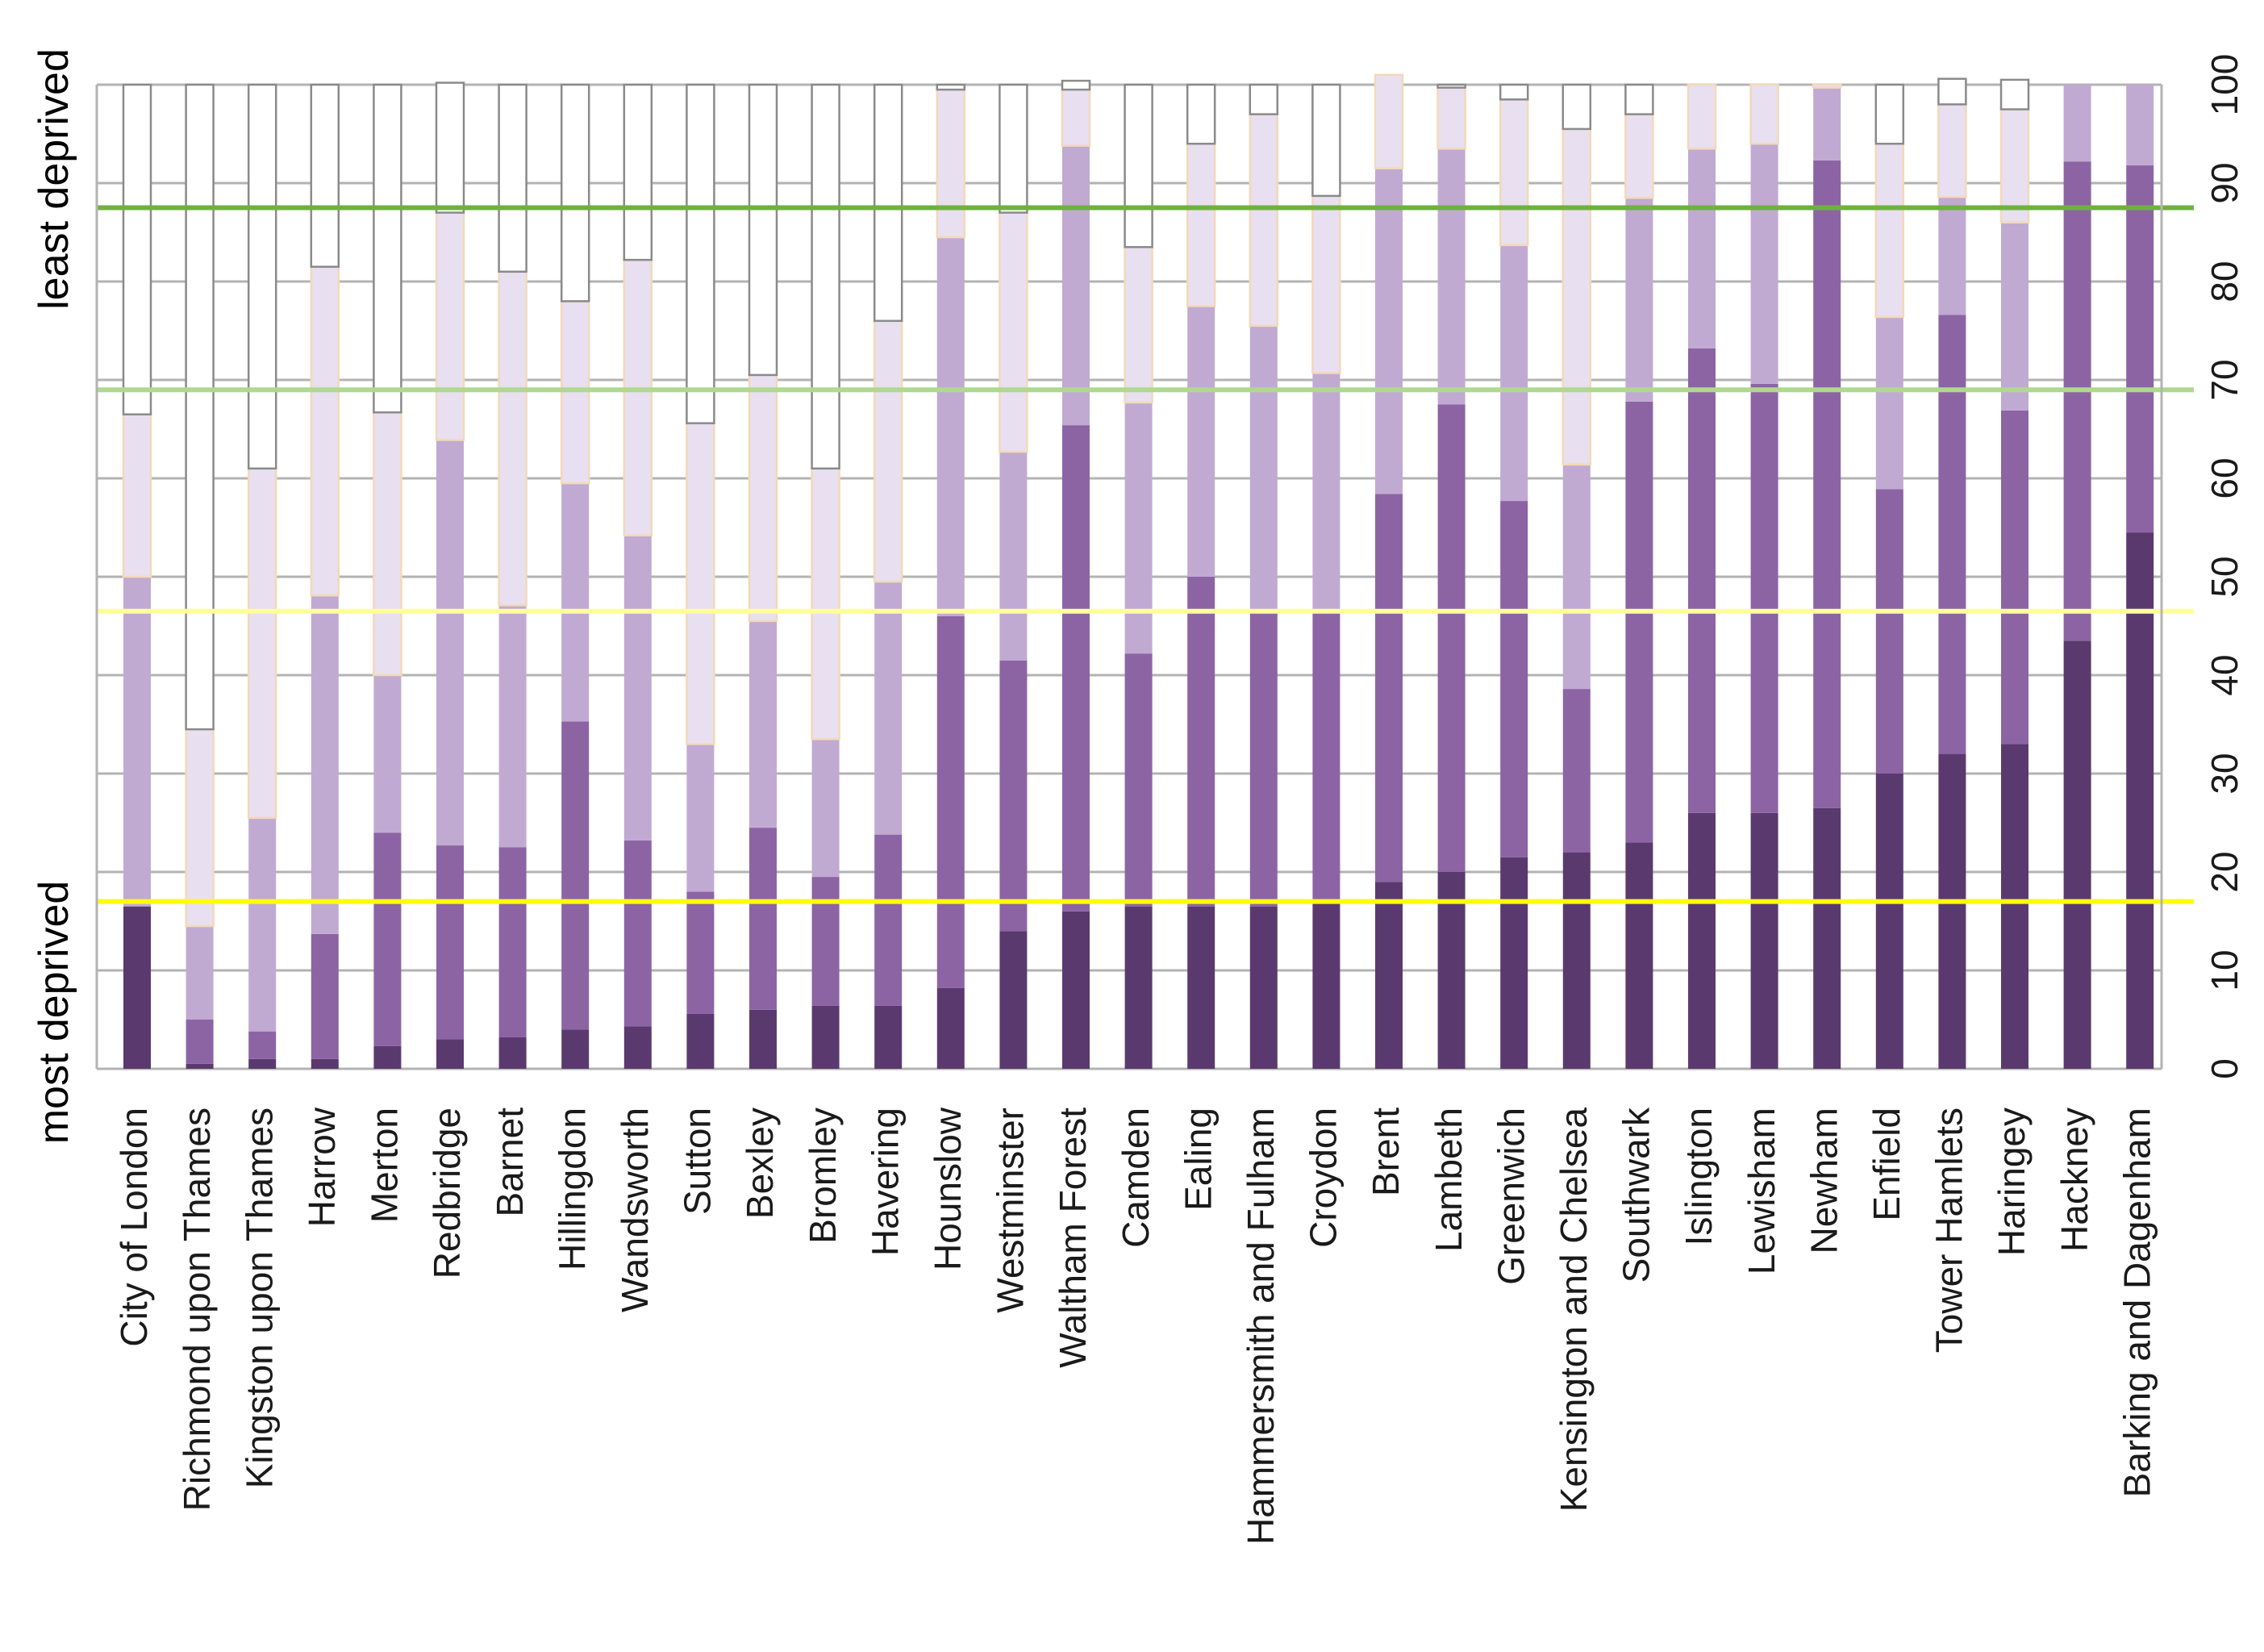  I want to click on category-label: Wandsworth, so click(635, 1210).